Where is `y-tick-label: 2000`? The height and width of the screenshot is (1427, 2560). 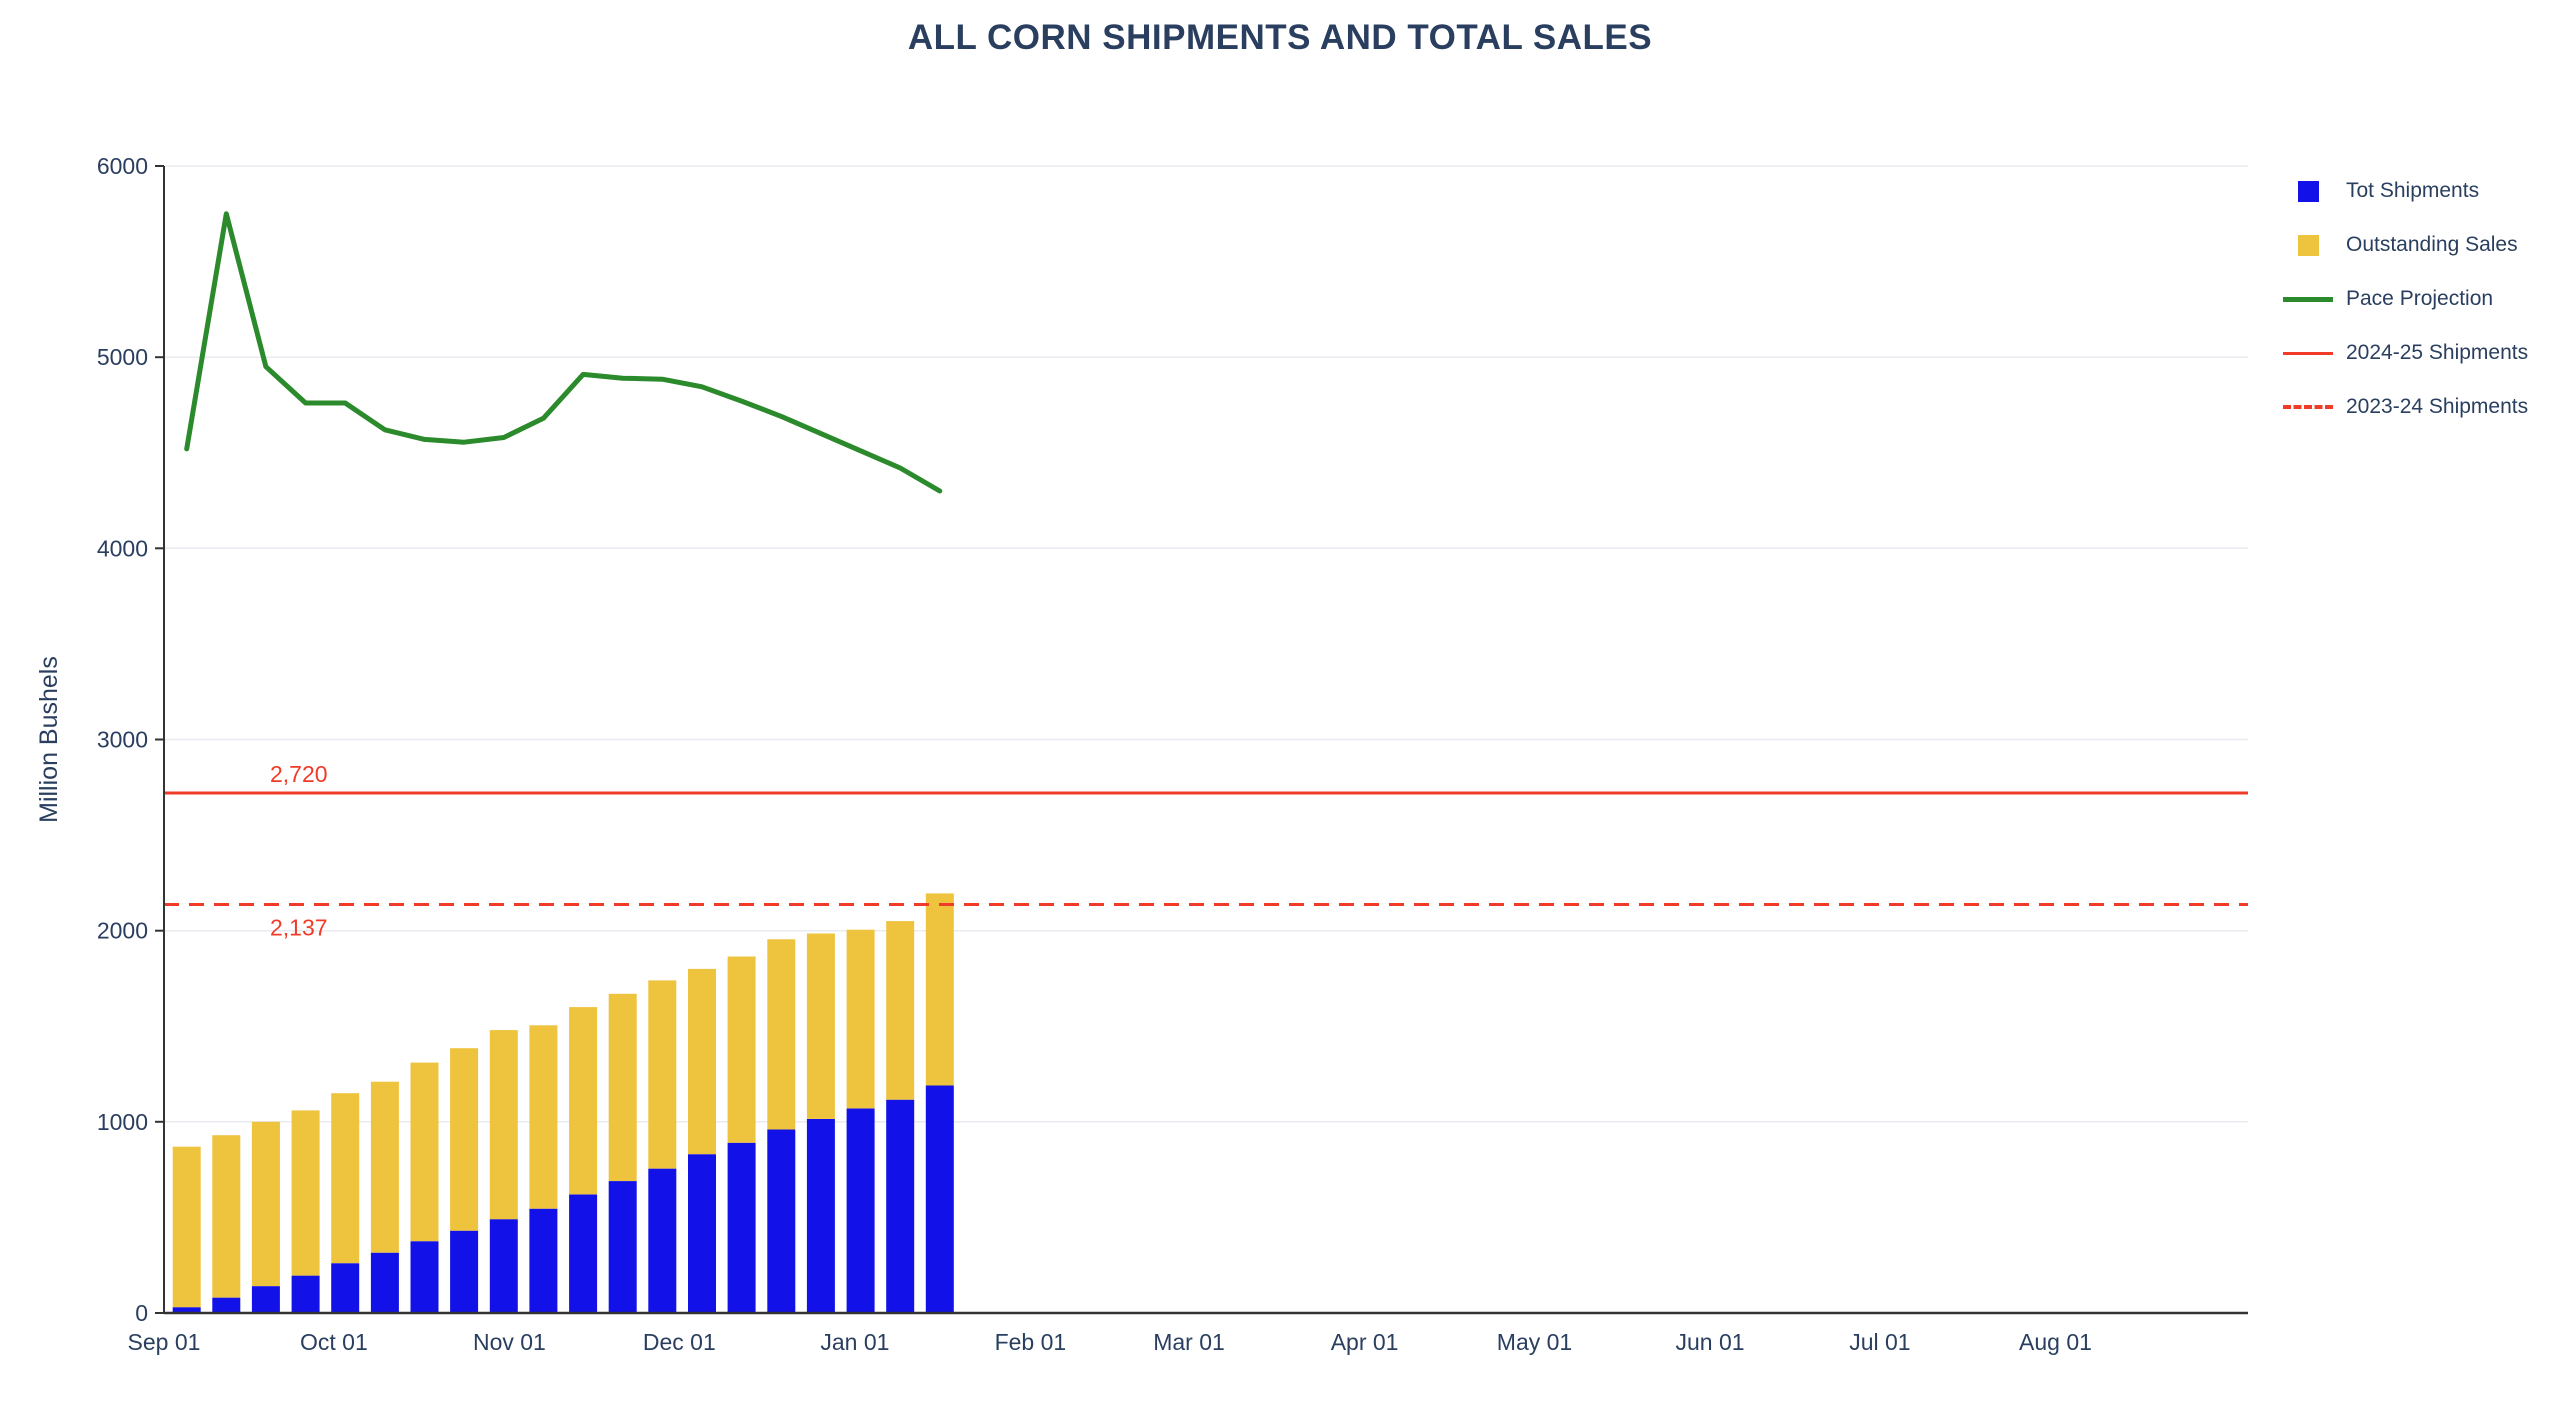 y-tick-label: 2000 is located at coordinates (122, 931).